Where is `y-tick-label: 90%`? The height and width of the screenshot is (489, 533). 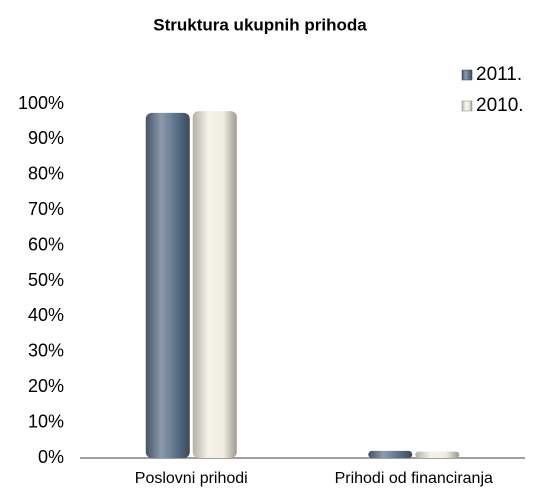
y-tick-label: 90% is located at coordinates (46, 138).